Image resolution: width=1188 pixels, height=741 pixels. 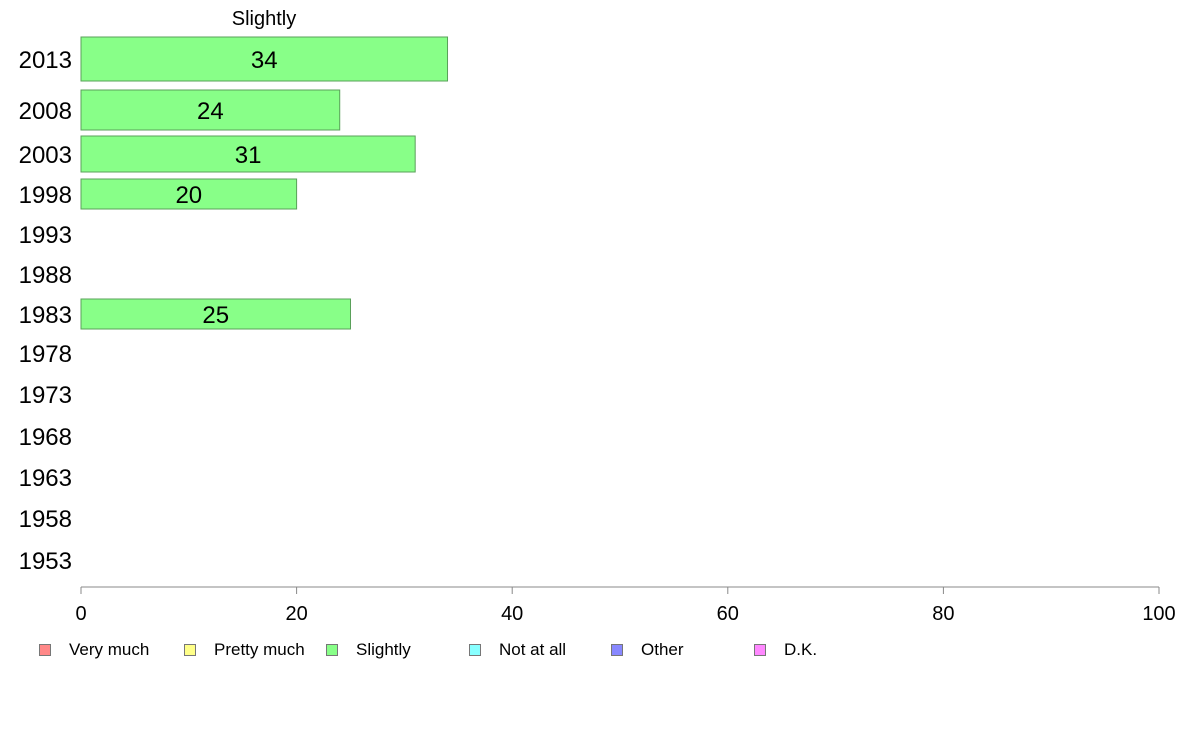 I want to click on y-tick-label: 1988, so click(x=45, y=275).